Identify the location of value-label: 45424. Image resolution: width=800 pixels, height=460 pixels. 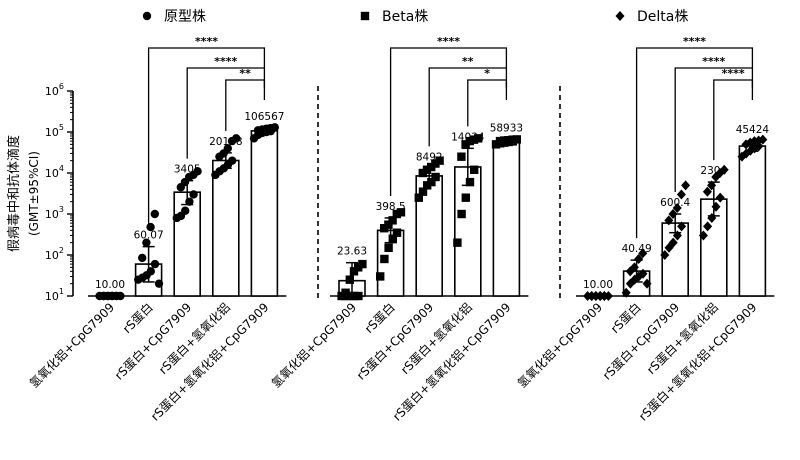
(753, 130).